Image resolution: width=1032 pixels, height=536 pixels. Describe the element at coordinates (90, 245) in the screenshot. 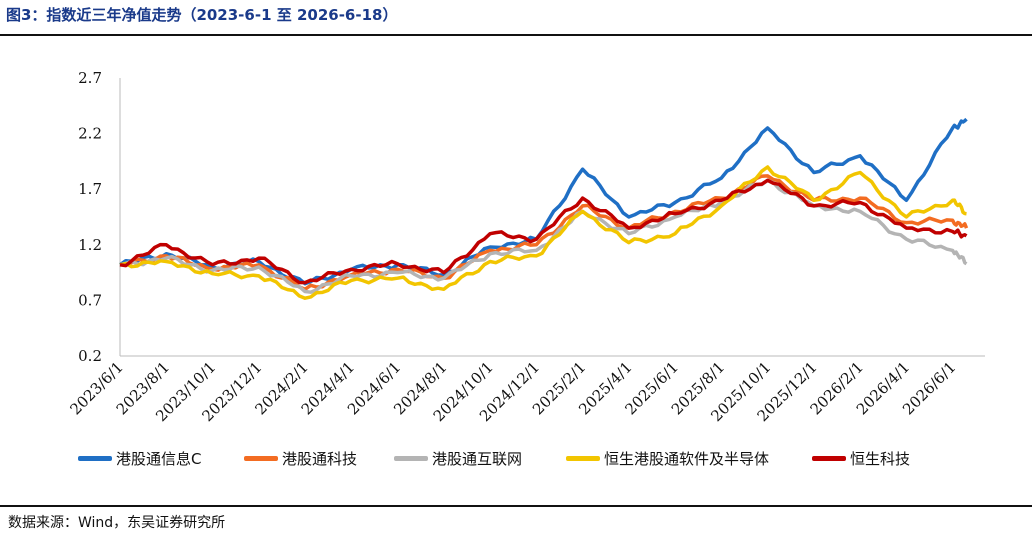

I see `y-tick-label: 1.2` at that location.